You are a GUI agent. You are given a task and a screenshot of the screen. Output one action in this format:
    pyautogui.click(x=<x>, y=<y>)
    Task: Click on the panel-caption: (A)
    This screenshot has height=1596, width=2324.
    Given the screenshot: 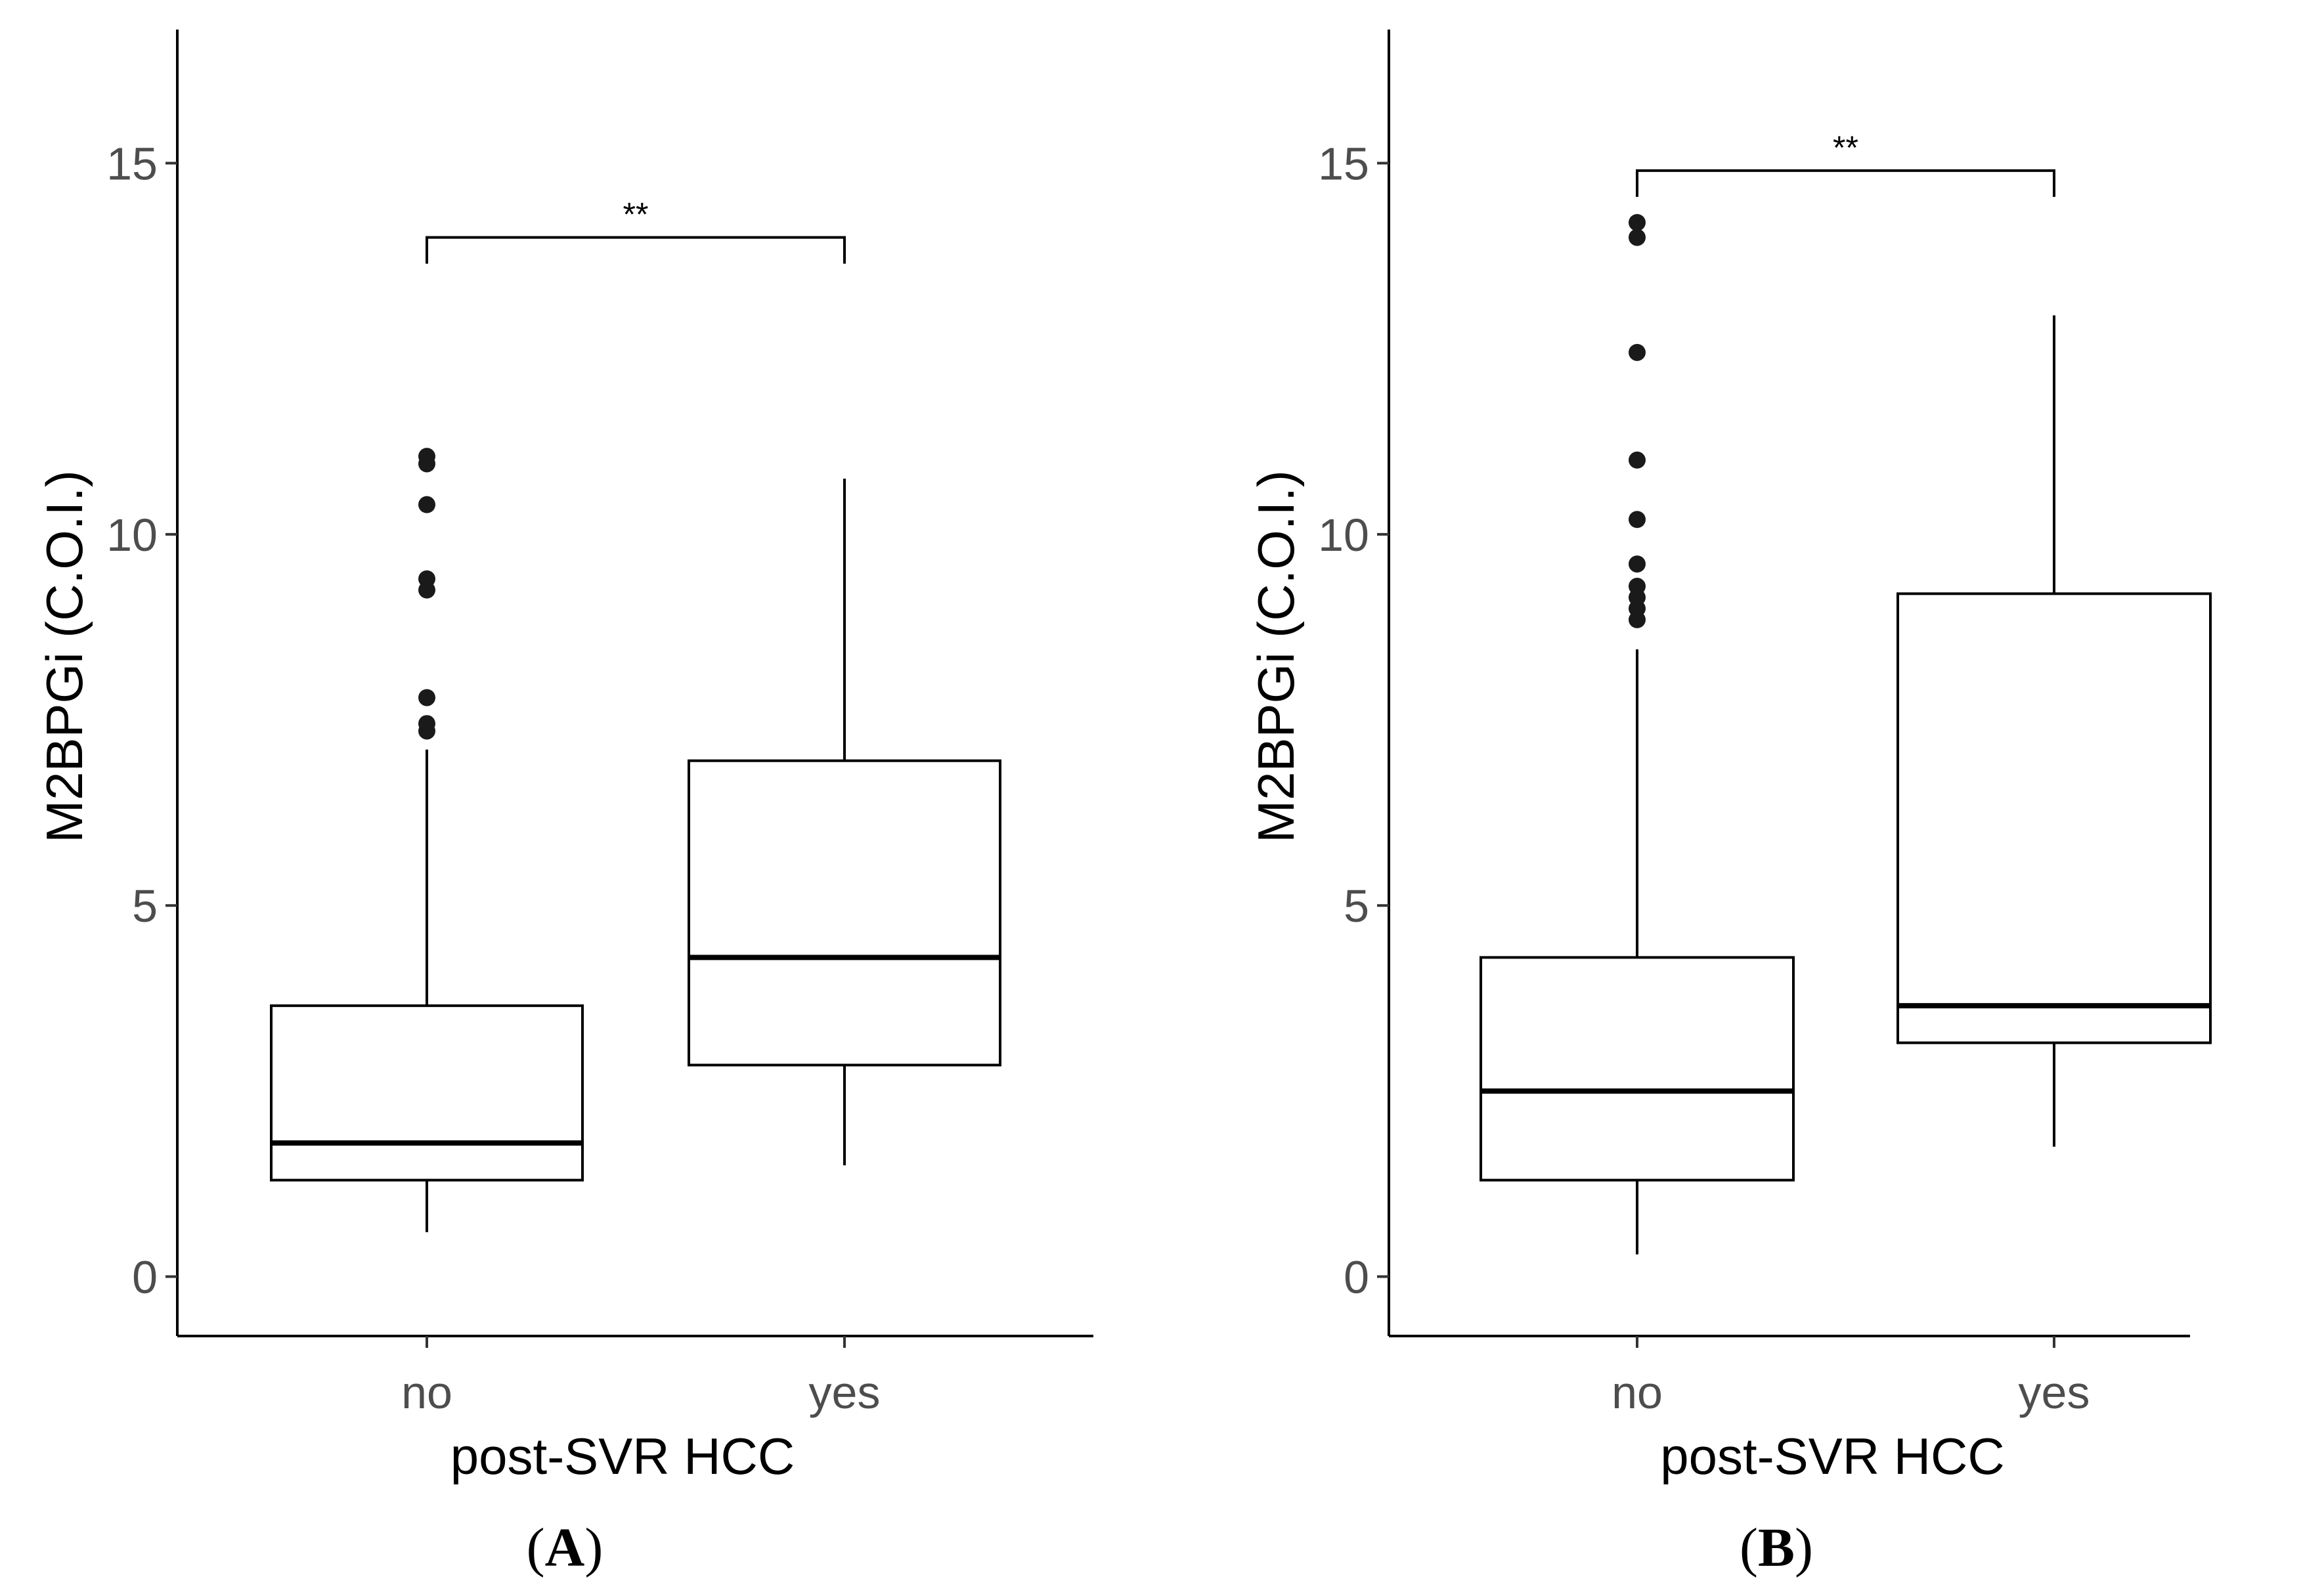 What is the action you would take?
    pyautogui.click(x=565, y=1547)
    